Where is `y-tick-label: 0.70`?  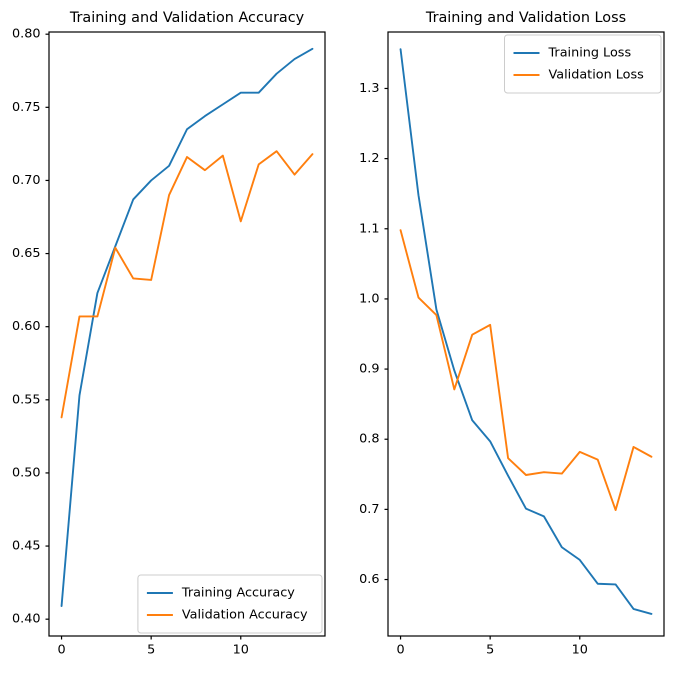
y-tick-label: 0.70 is located at coordinates (26, 180).